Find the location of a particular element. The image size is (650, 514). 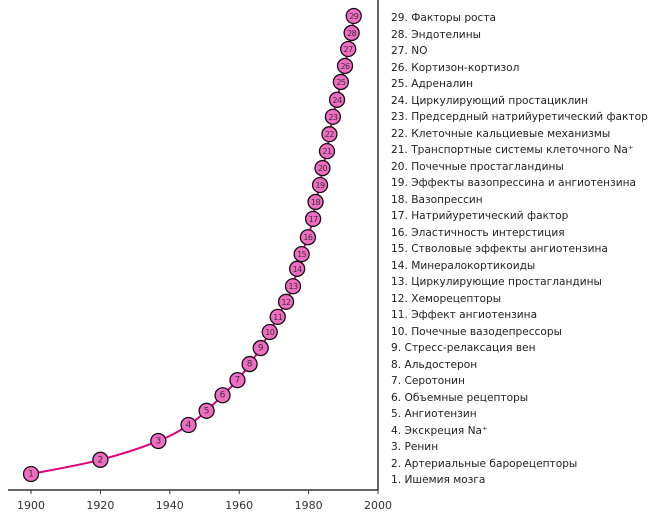

point-label: 13 is located at coordinates (292, 286).